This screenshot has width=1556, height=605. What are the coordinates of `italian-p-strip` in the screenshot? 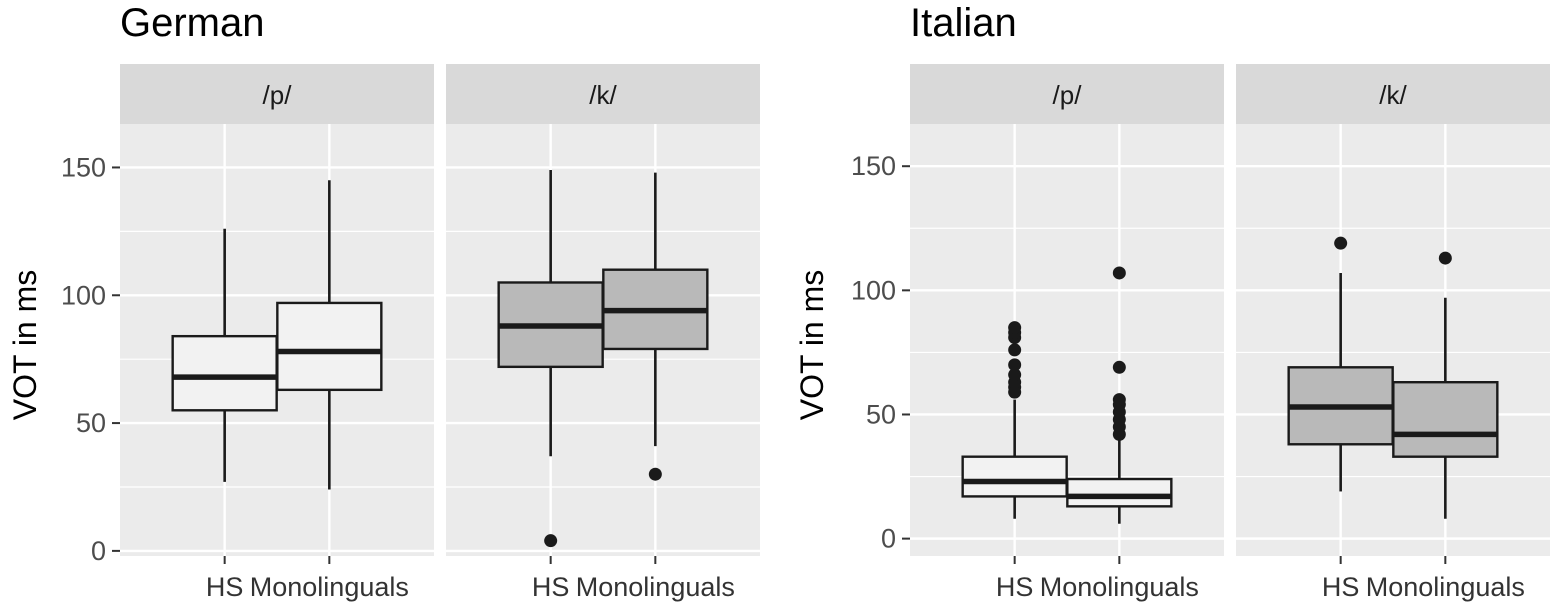 It's located at (1067, 94).